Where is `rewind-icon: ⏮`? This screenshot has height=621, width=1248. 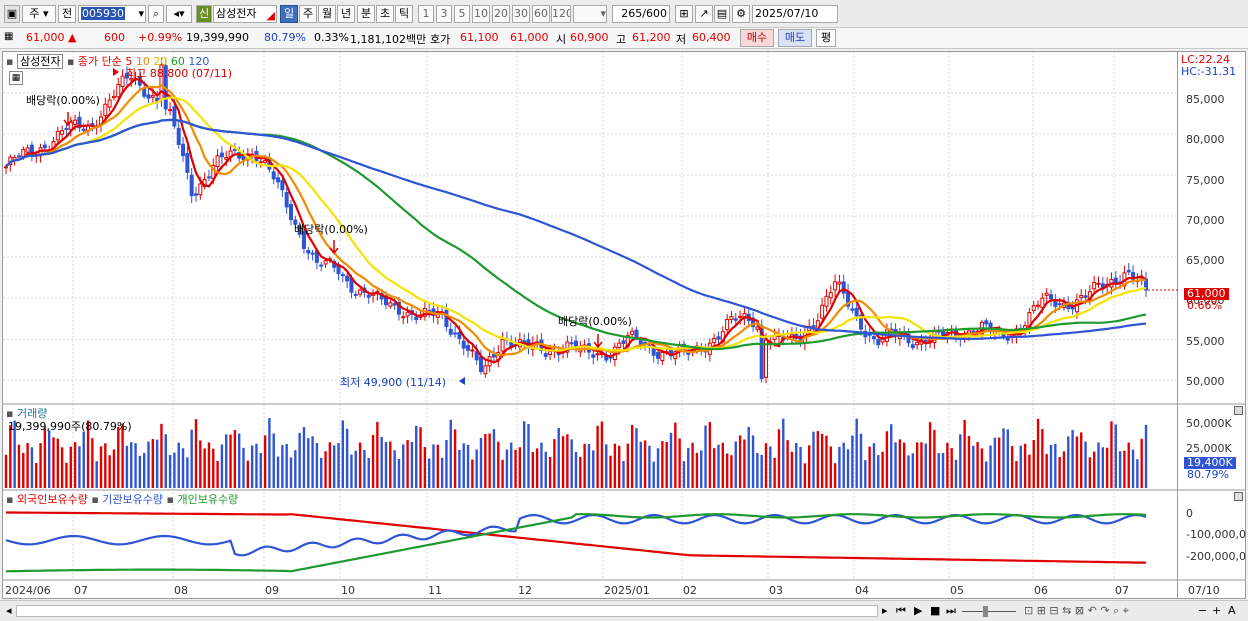 rewind-icon: ⏮ is located at coordinates (901, 610).